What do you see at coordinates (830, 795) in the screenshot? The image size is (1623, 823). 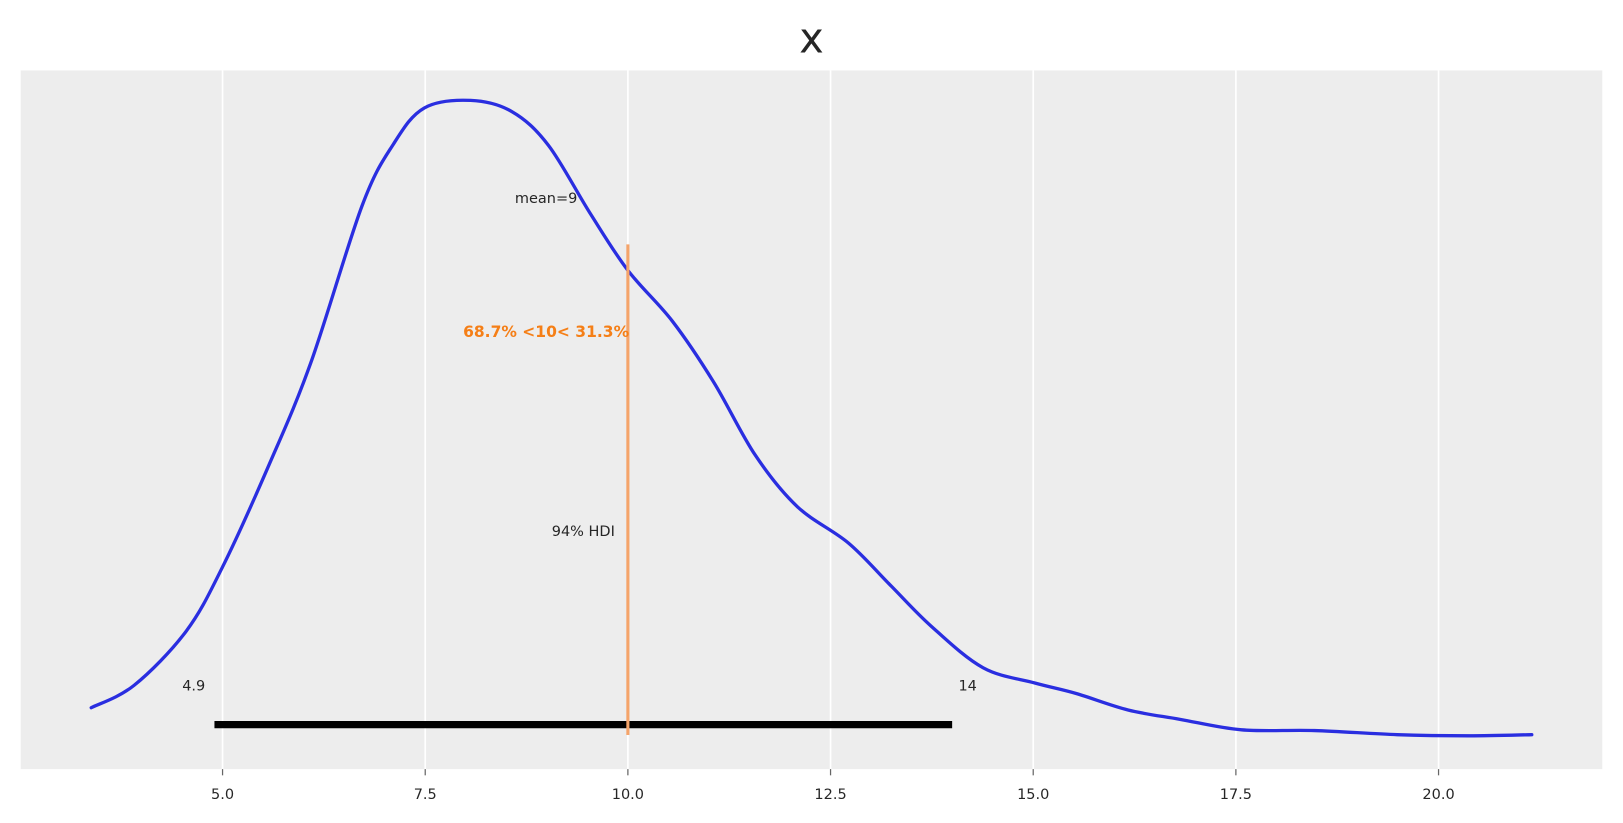 I see `x-tick-label: 12.5` at bounding box center [830, 795].